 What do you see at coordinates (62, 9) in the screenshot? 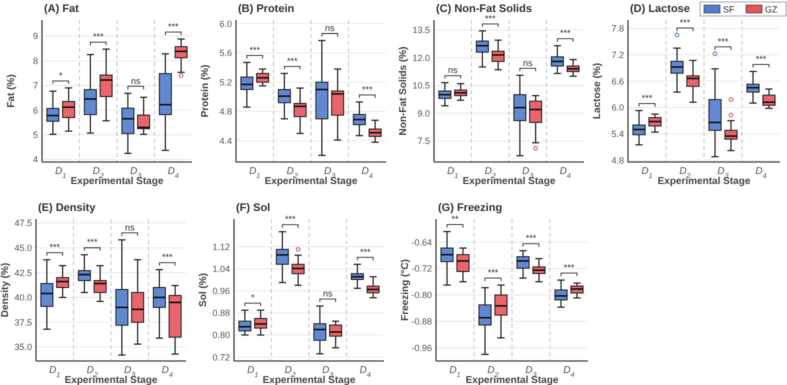
I see `chart-title: (A) Fat` at bounding box center [62, 9].